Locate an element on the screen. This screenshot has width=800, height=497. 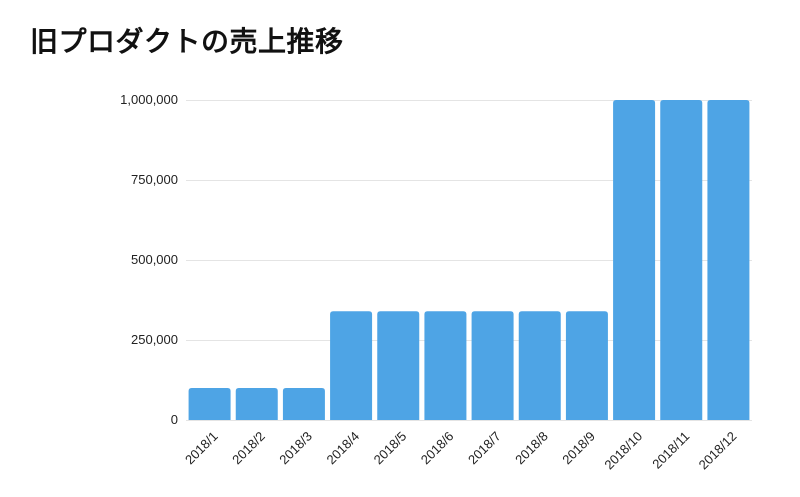
x-tick-label: 2018/12 is located at coordinates (718, 451).